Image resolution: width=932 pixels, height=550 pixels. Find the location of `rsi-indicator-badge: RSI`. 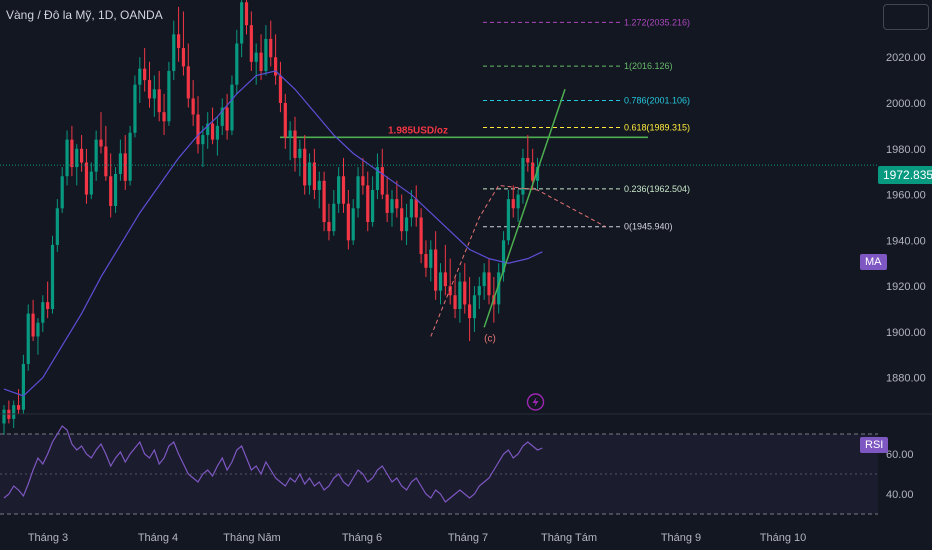

rsi-indicator-badge: RSI is located at coordinates (874, 445).